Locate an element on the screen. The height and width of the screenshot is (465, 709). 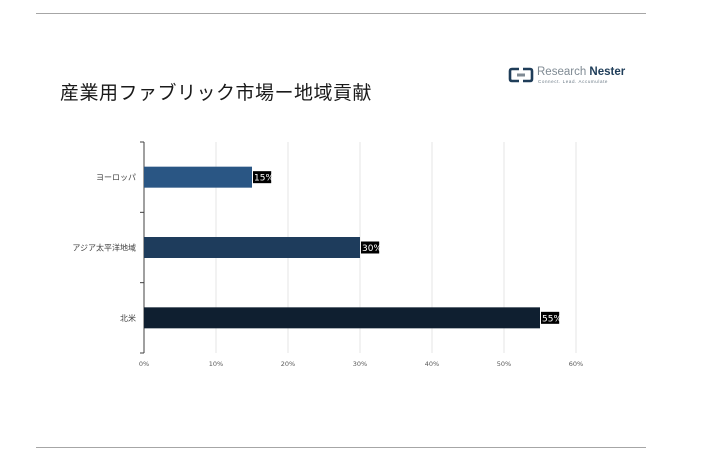
x-tick-label: 10% is located at coordinates (216, 364).